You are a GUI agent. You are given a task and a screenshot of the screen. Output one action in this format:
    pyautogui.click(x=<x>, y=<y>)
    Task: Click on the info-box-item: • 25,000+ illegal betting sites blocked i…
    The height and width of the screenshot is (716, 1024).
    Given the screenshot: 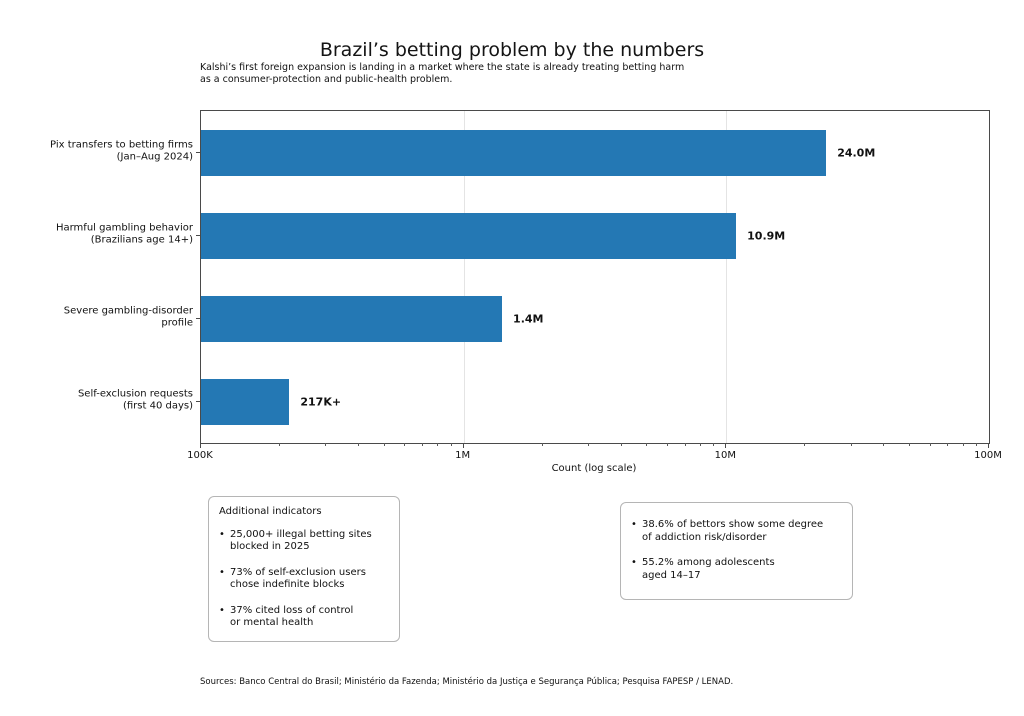 What is the action you would take?
    pyautogui.click(x=304, y=541)
    